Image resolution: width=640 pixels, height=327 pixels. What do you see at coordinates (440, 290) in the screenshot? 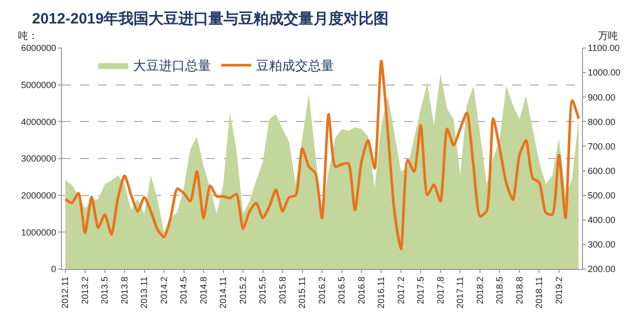
I see `x-tick-label: 2017.8` at bounding box center [440, 290].